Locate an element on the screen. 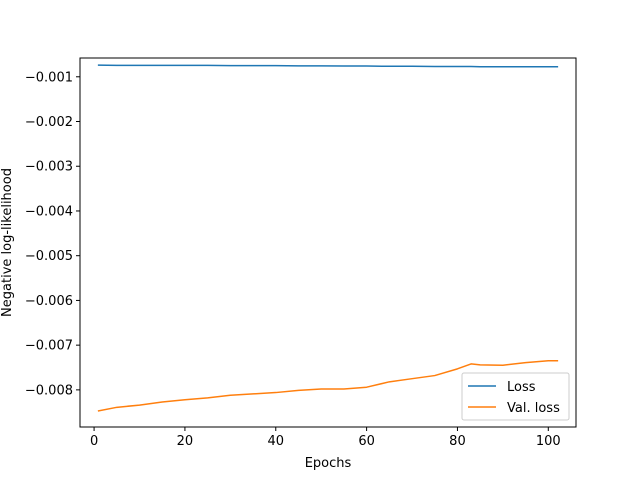  y-tick-label: −0.003 is located at coordinates (49, 167).